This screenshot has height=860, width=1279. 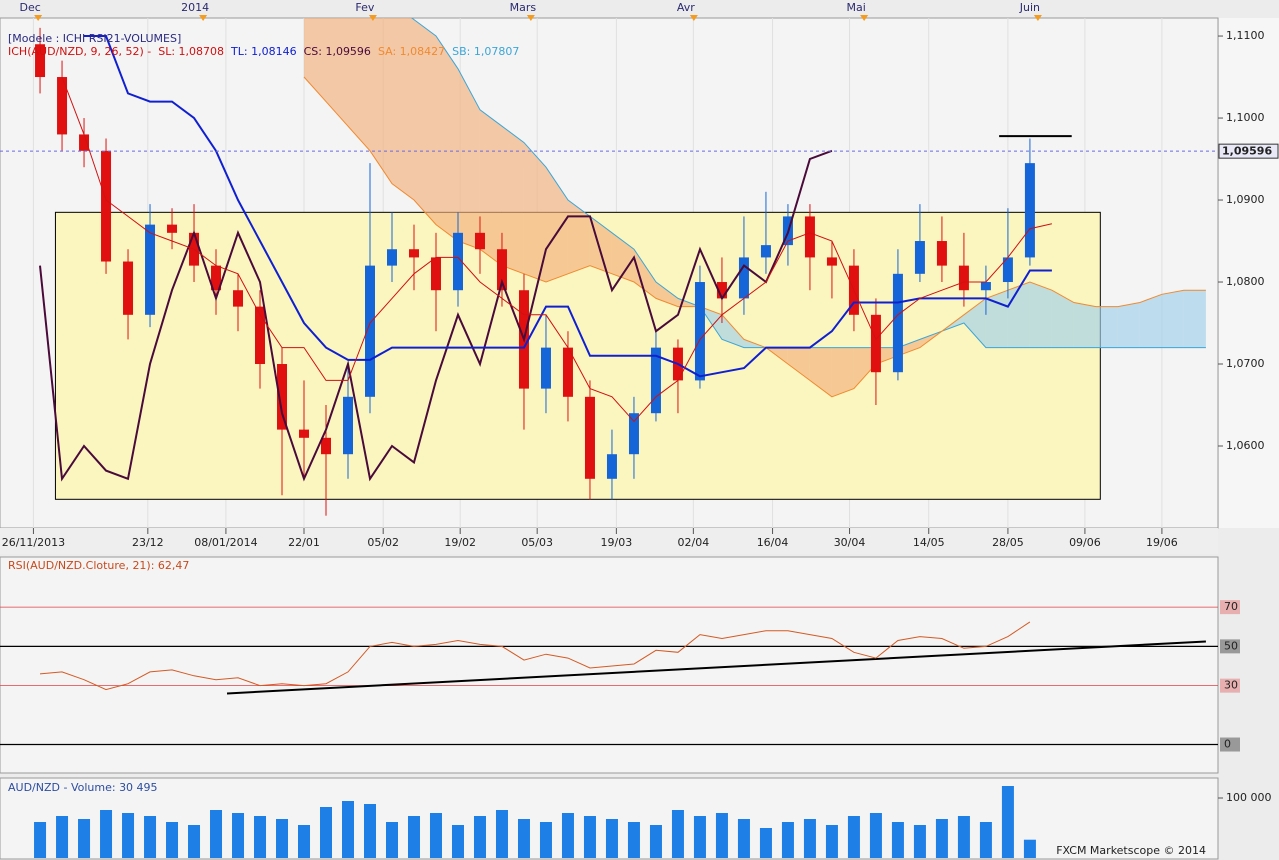 I want to click on y-tick-label: 1,1100, so click(x=1245, y=35).